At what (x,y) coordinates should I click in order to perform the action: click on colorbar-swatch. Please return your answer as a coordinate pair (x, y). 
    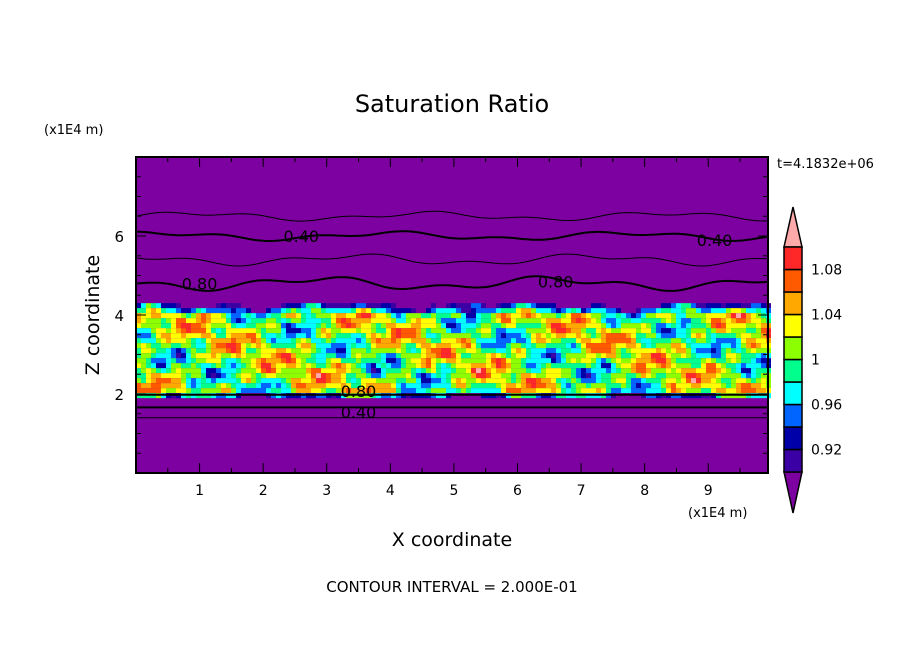
    Looking at the image, I should click on (793, 460).